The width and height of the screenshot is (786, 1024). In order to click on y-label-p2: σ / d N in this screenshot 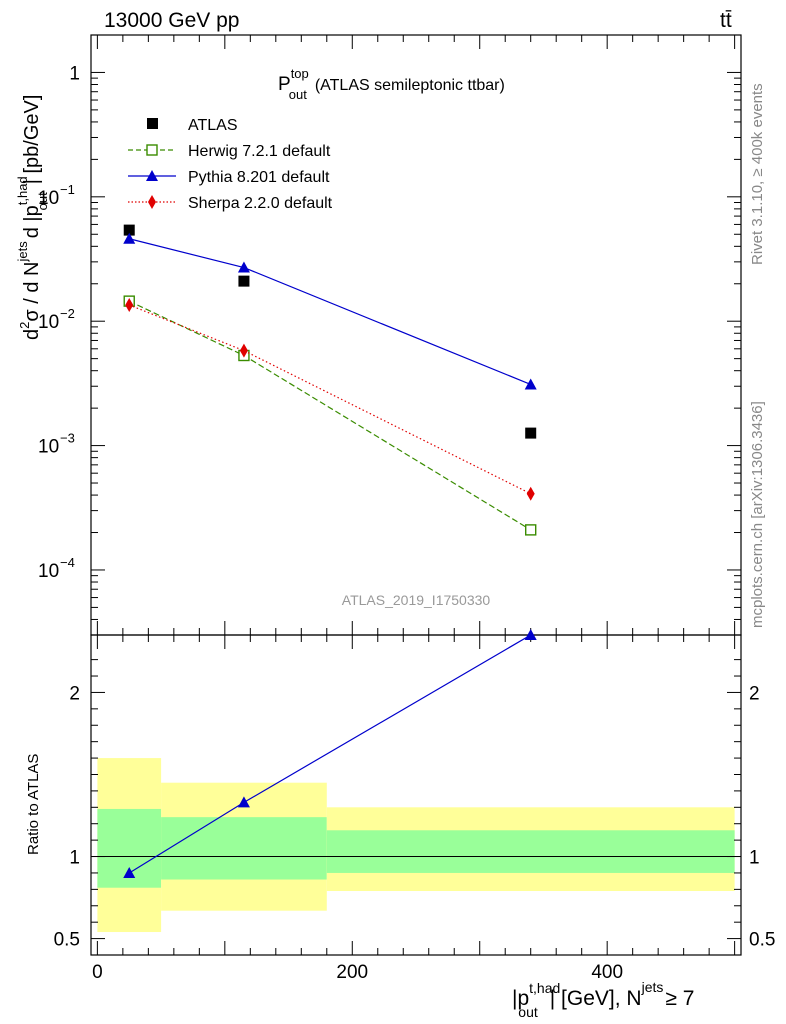, I will do `click(32, 292)`.